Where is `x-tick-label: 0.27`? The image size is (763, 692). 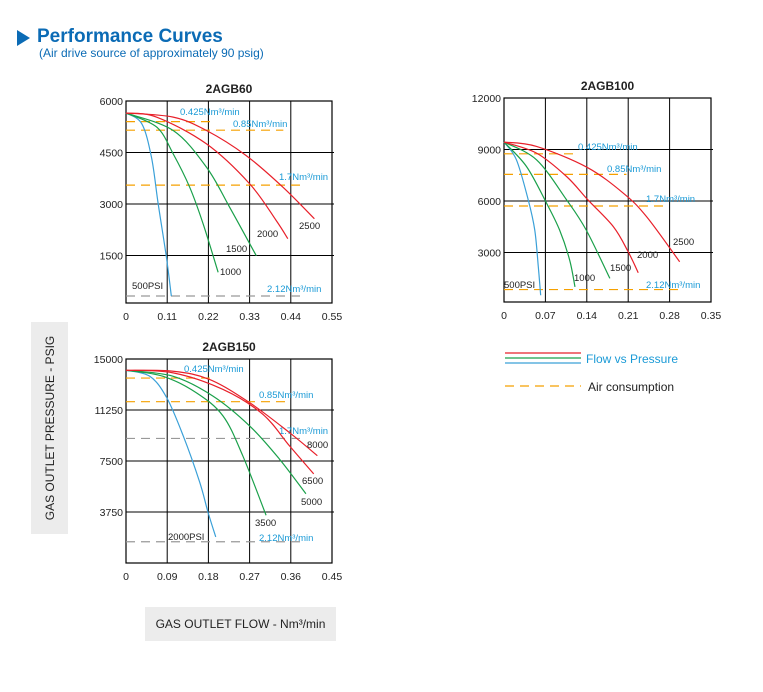 x-tick-label: 0.27 is located at coordinates (249, 577).